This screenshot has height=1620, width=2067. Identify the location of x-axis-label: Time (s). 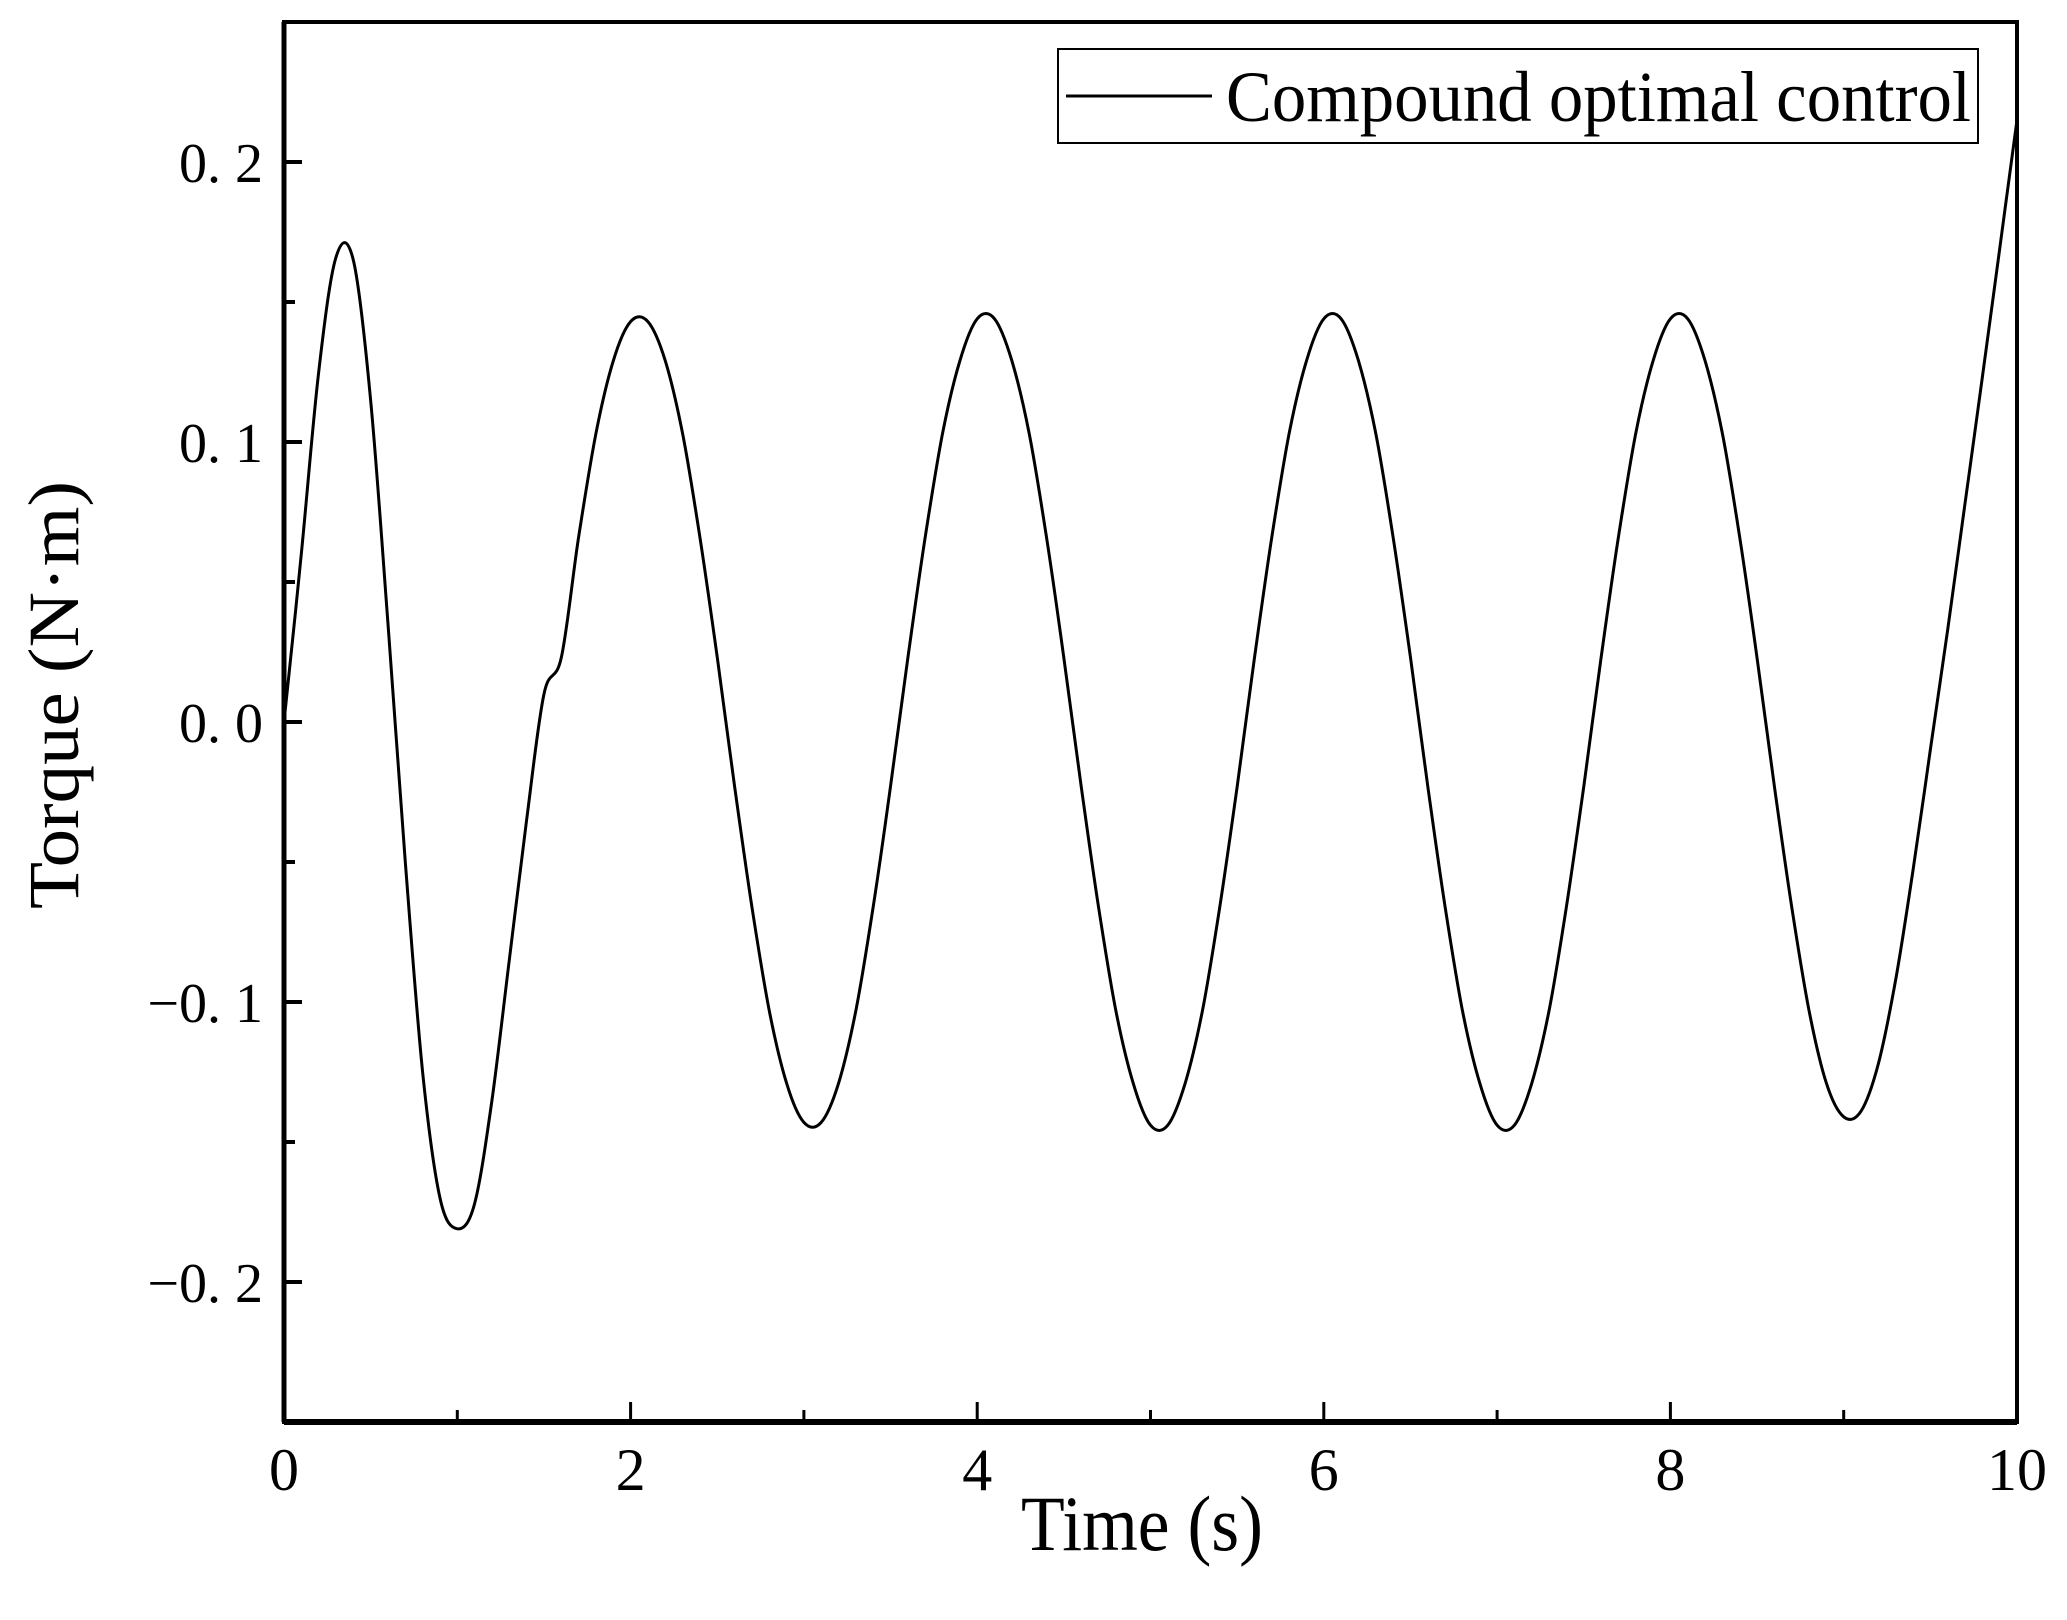
(1142, 1523).